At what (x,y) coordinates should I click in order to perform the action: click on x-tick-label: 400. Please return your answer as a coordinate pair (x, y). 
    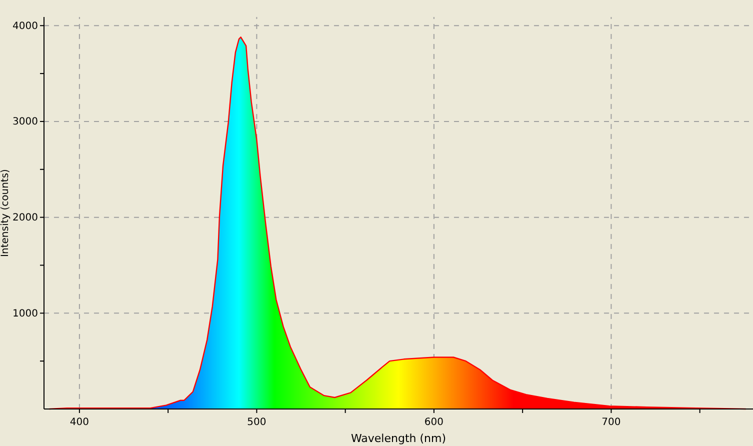
    Looking at the image, I should click on (79, 422).